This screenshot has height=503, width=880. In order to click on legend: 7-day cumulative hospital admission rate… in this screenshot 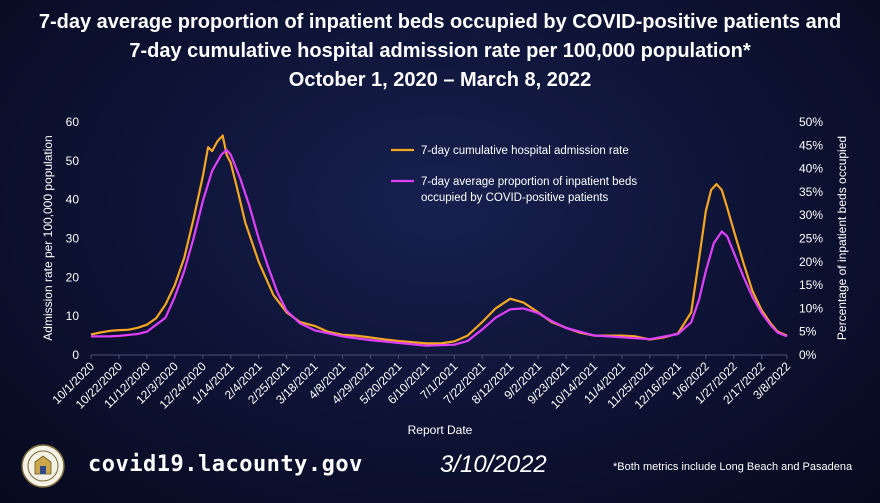, I will do `click(515, 174)`.